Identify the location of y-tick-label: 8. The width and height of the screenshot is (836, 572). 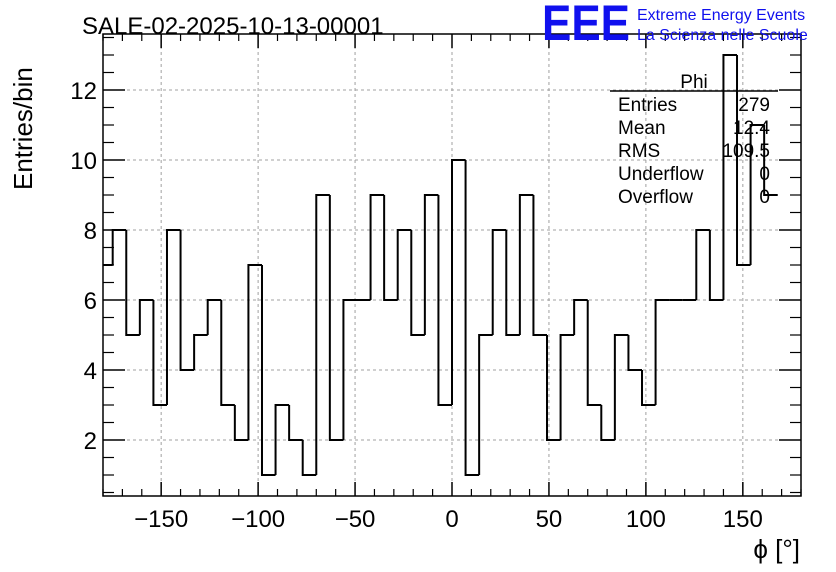
(90, 231).